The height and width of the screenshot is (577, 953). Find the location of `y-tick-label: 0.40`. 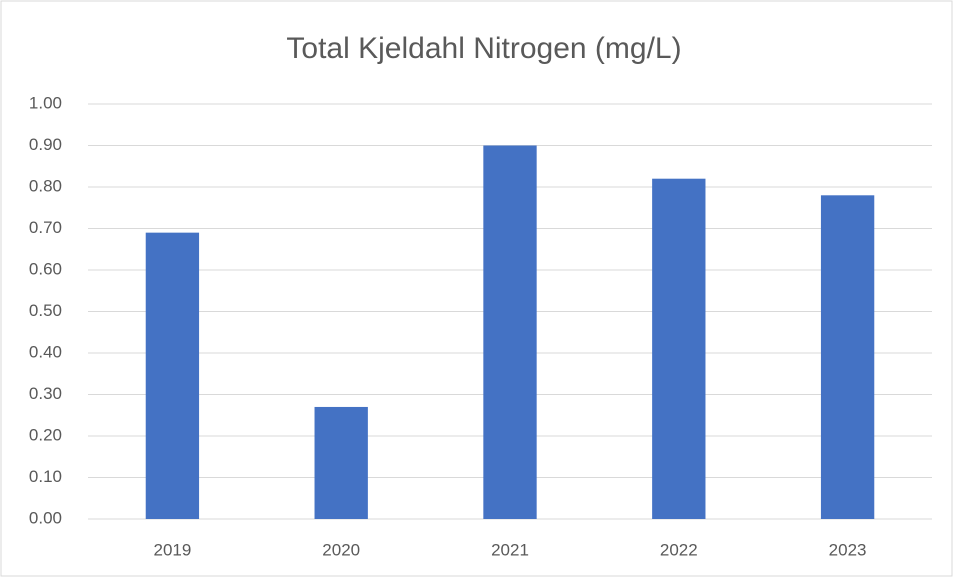

y-tick-label: 0.40 is located at coordinates (45, 351).